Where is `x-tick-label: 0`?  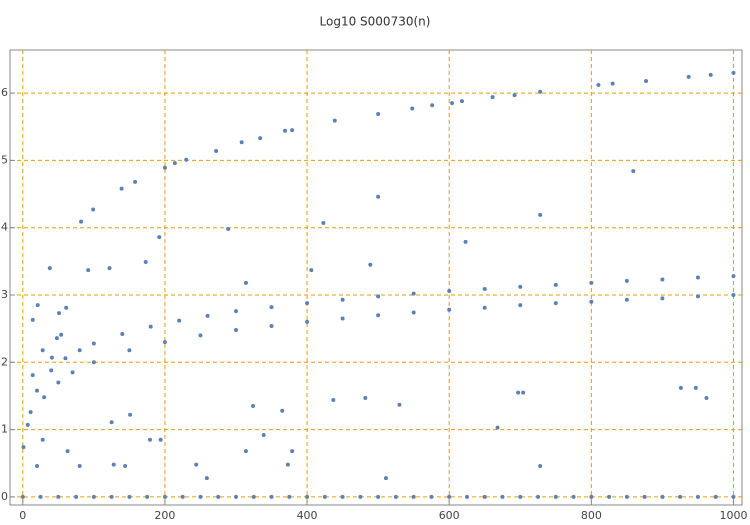 x-tick-label: 0 is located at coordinates (22, 515).